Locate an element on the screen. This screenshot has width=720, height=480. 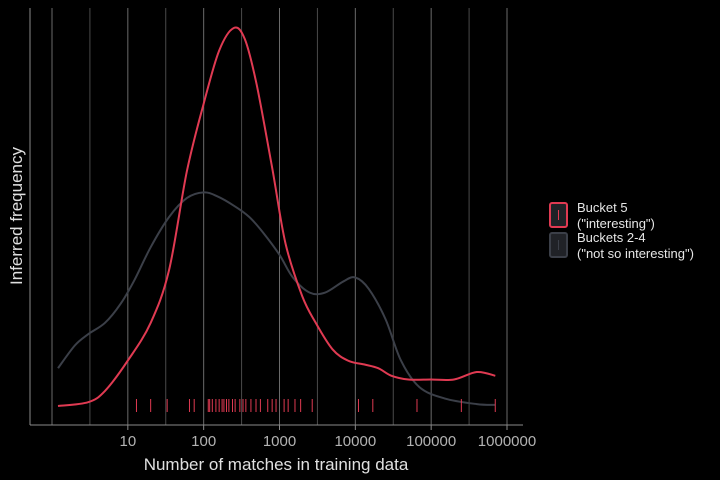
x-tick-label: 100000 is located at coordinates (431, 441).